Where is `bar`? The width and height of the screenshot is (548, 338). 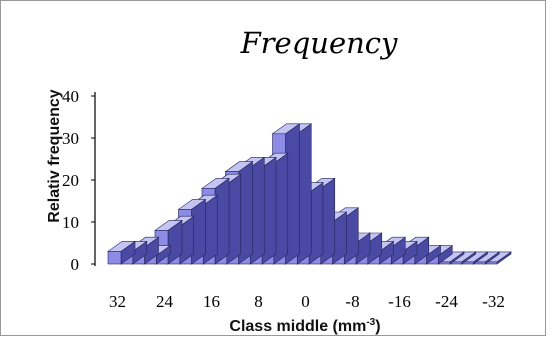
bar is located at coordinates (121, 252).